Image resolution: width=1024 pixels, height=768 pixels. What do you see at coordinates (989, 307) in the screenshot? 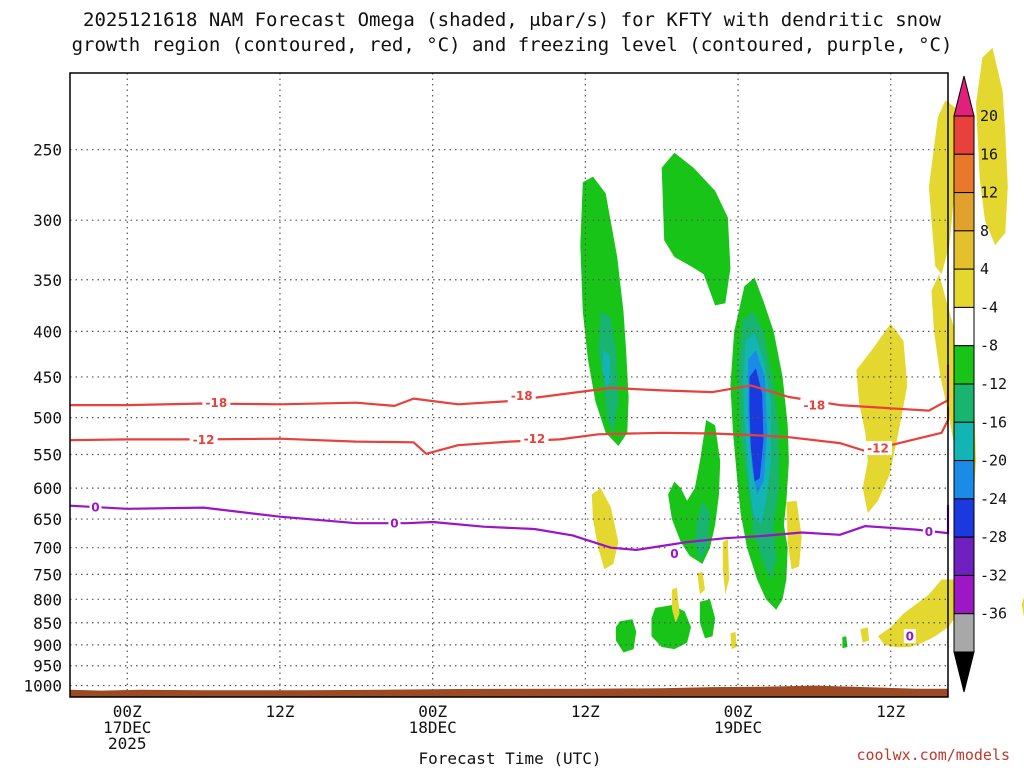
I see `colorbar-label-5: -4` at bounding box center [989, 307].